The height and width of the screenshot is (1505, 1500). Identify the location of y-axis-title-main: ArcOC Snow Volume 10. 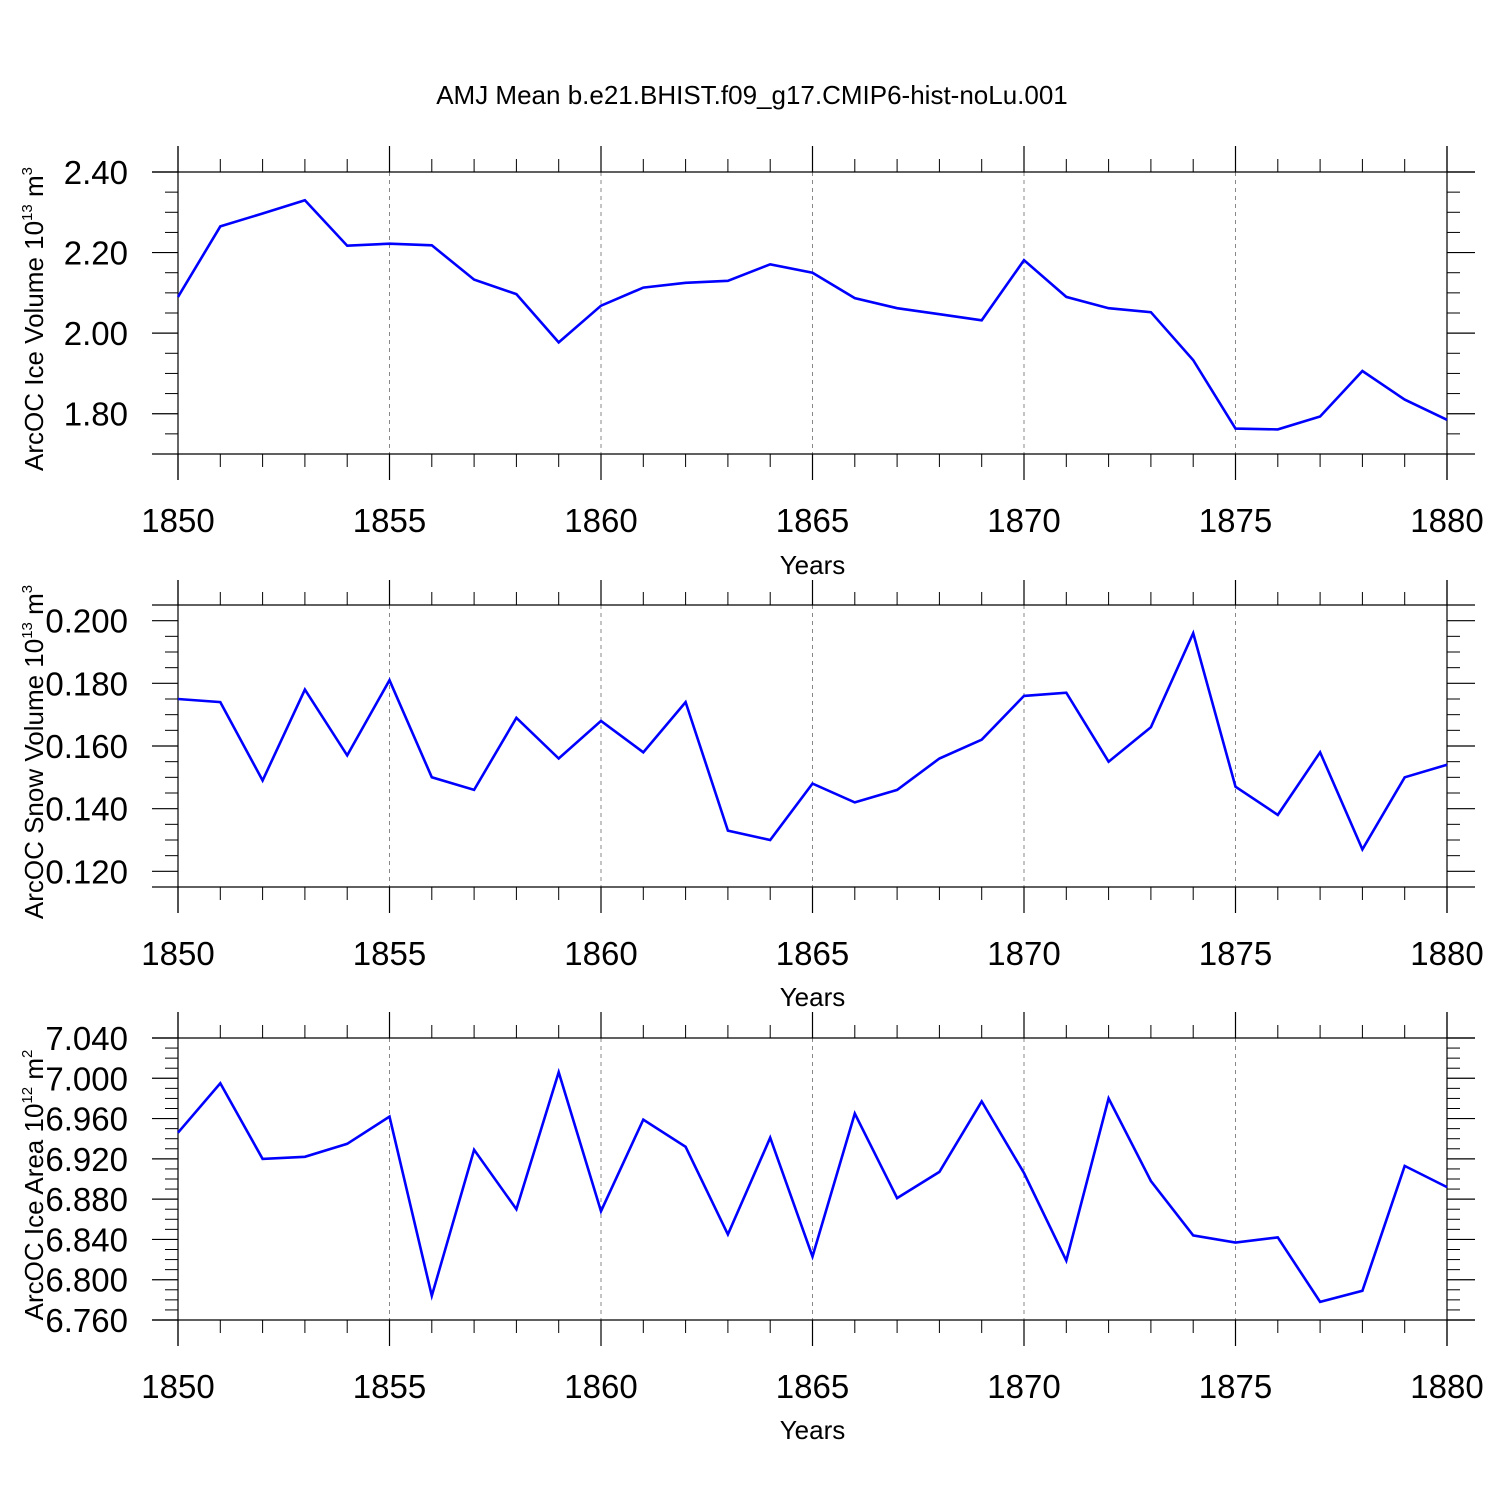
(34, 779).